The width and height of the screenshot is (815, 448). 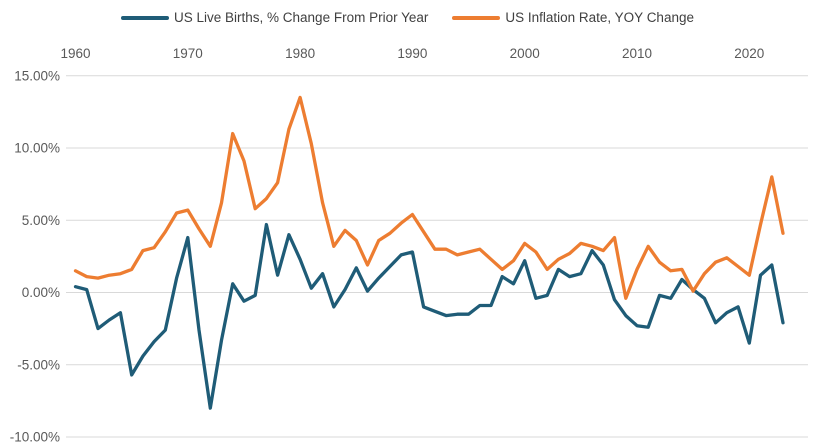 What do you see at coordinates (41, 292) in the screenshot?
I see `y-tick-label: 0.00%` at bounding box center [41, 292].